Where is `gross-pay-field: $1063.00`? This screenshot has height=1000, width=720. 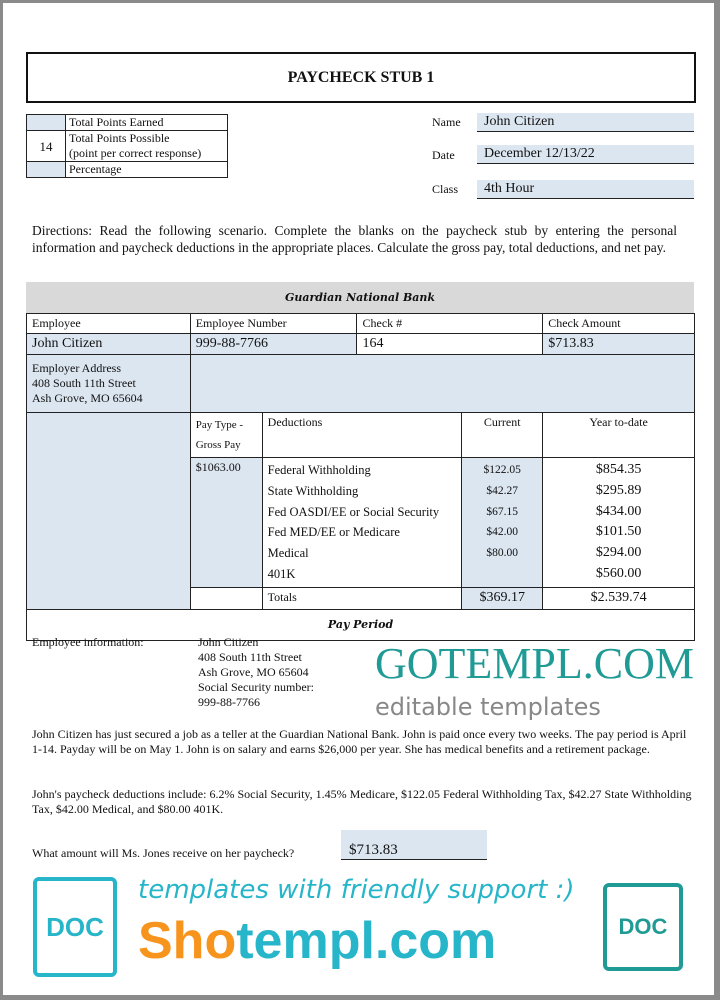 gross-pay-field: $1063.00 is located at coordinates (226, 522).